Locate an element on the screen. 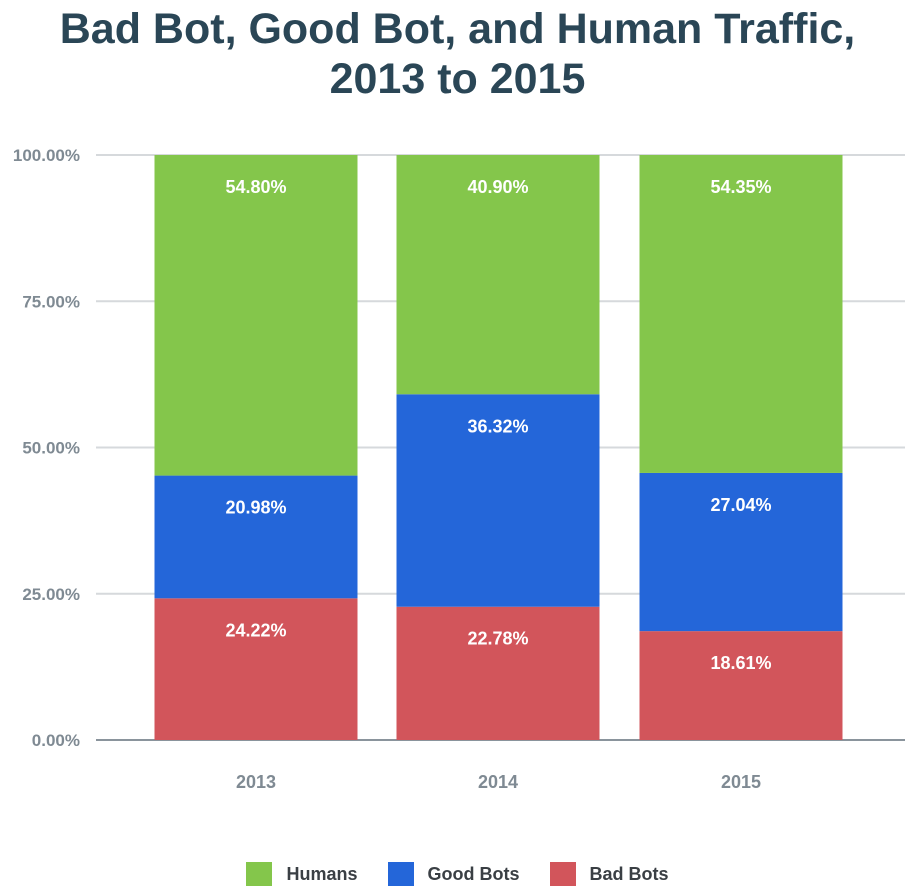 This screenshot has height=895, width=915. data-label-good-bots-2014: 36.32% is located at coordinates (497, 426).